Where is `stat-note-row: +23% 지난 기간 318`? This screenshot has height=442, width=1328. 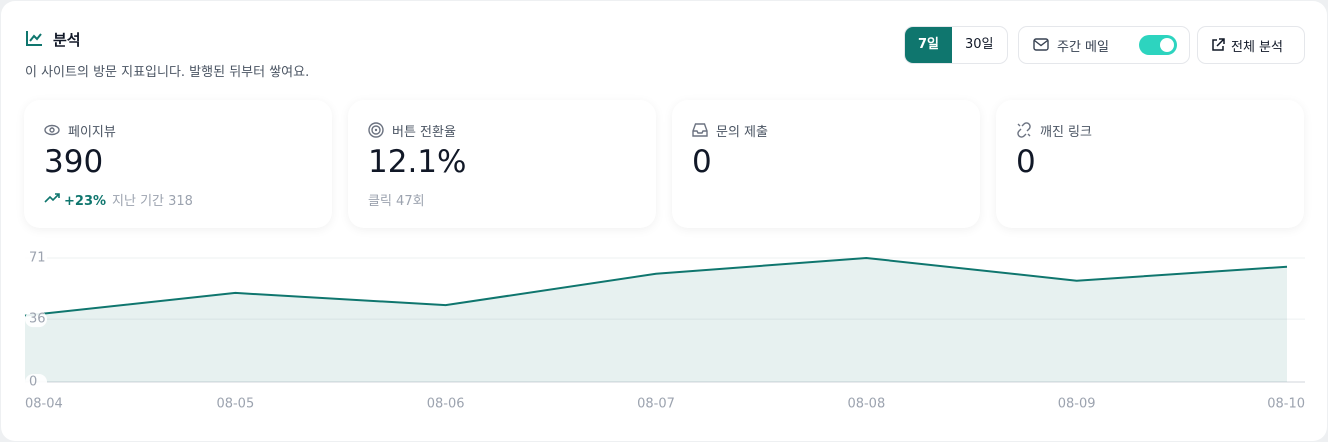 stat-note-row: +23% 지난 기간 318 is located at coordinates (118, 199).